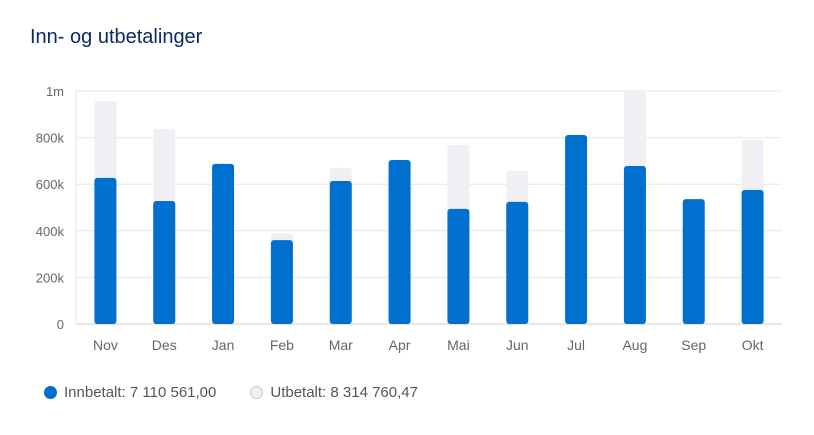  Describe the element at coordinates (400, 345) in the screenshot. I see `x-tick-label: Apr` at that location.